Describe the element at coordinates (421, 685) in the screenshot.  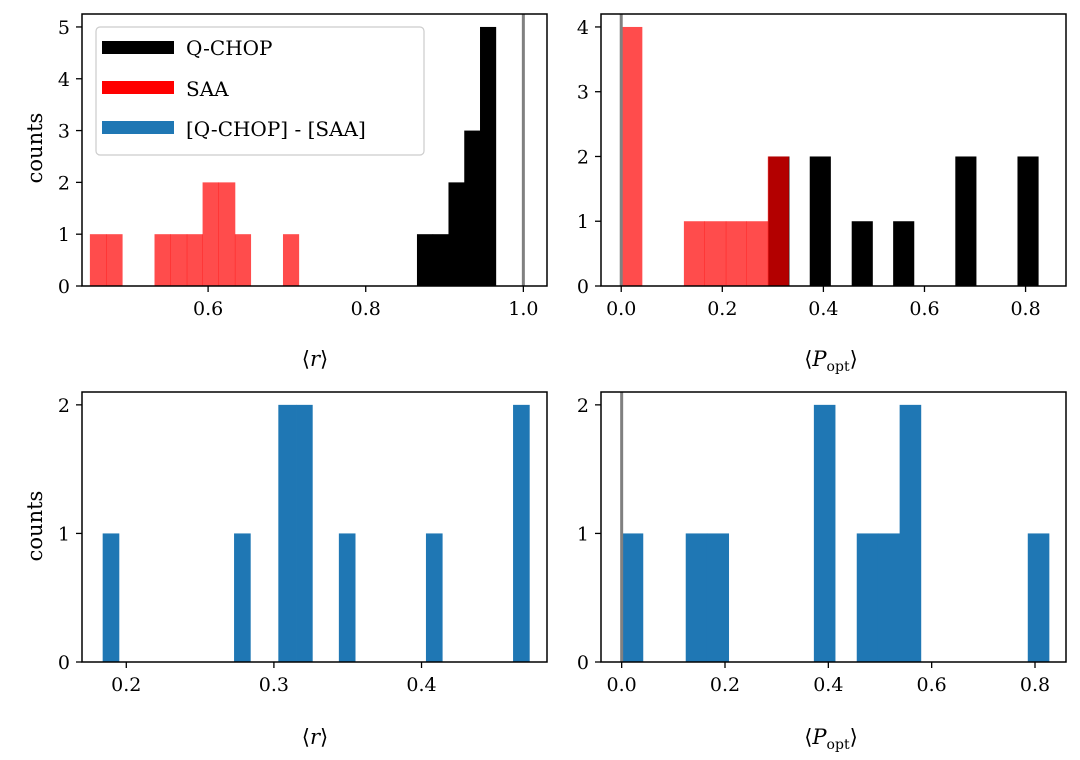
I see `bottom-left-xtick-label-2: 0.4` at that location.